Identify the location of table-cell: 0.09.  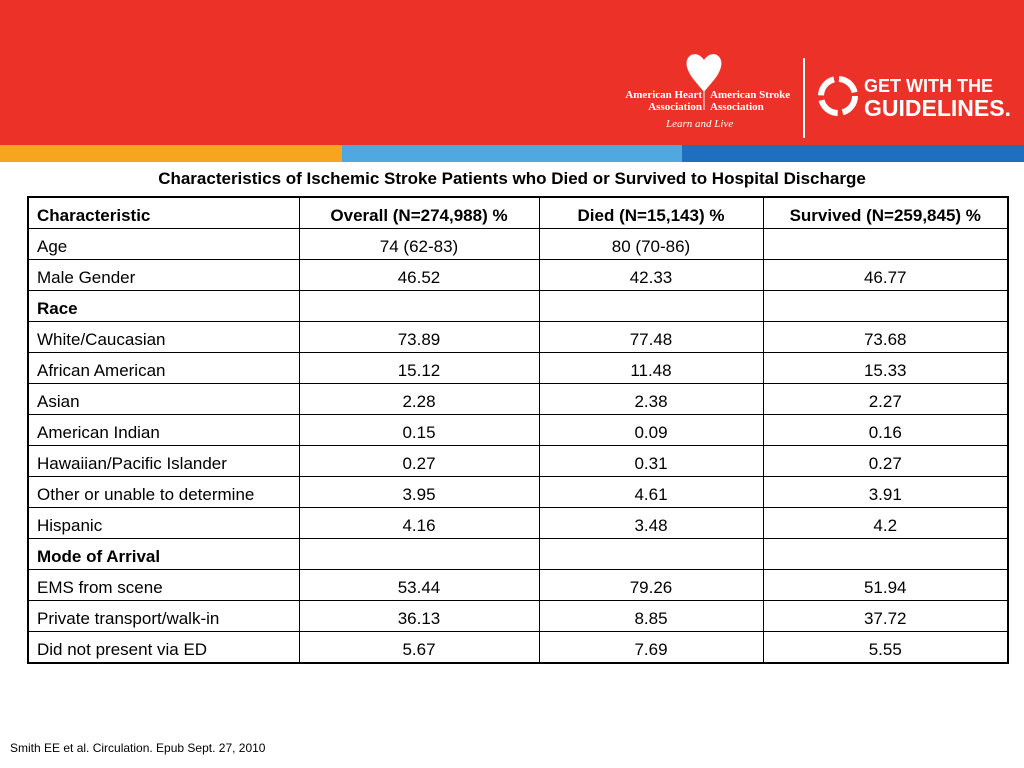
(651, 430).